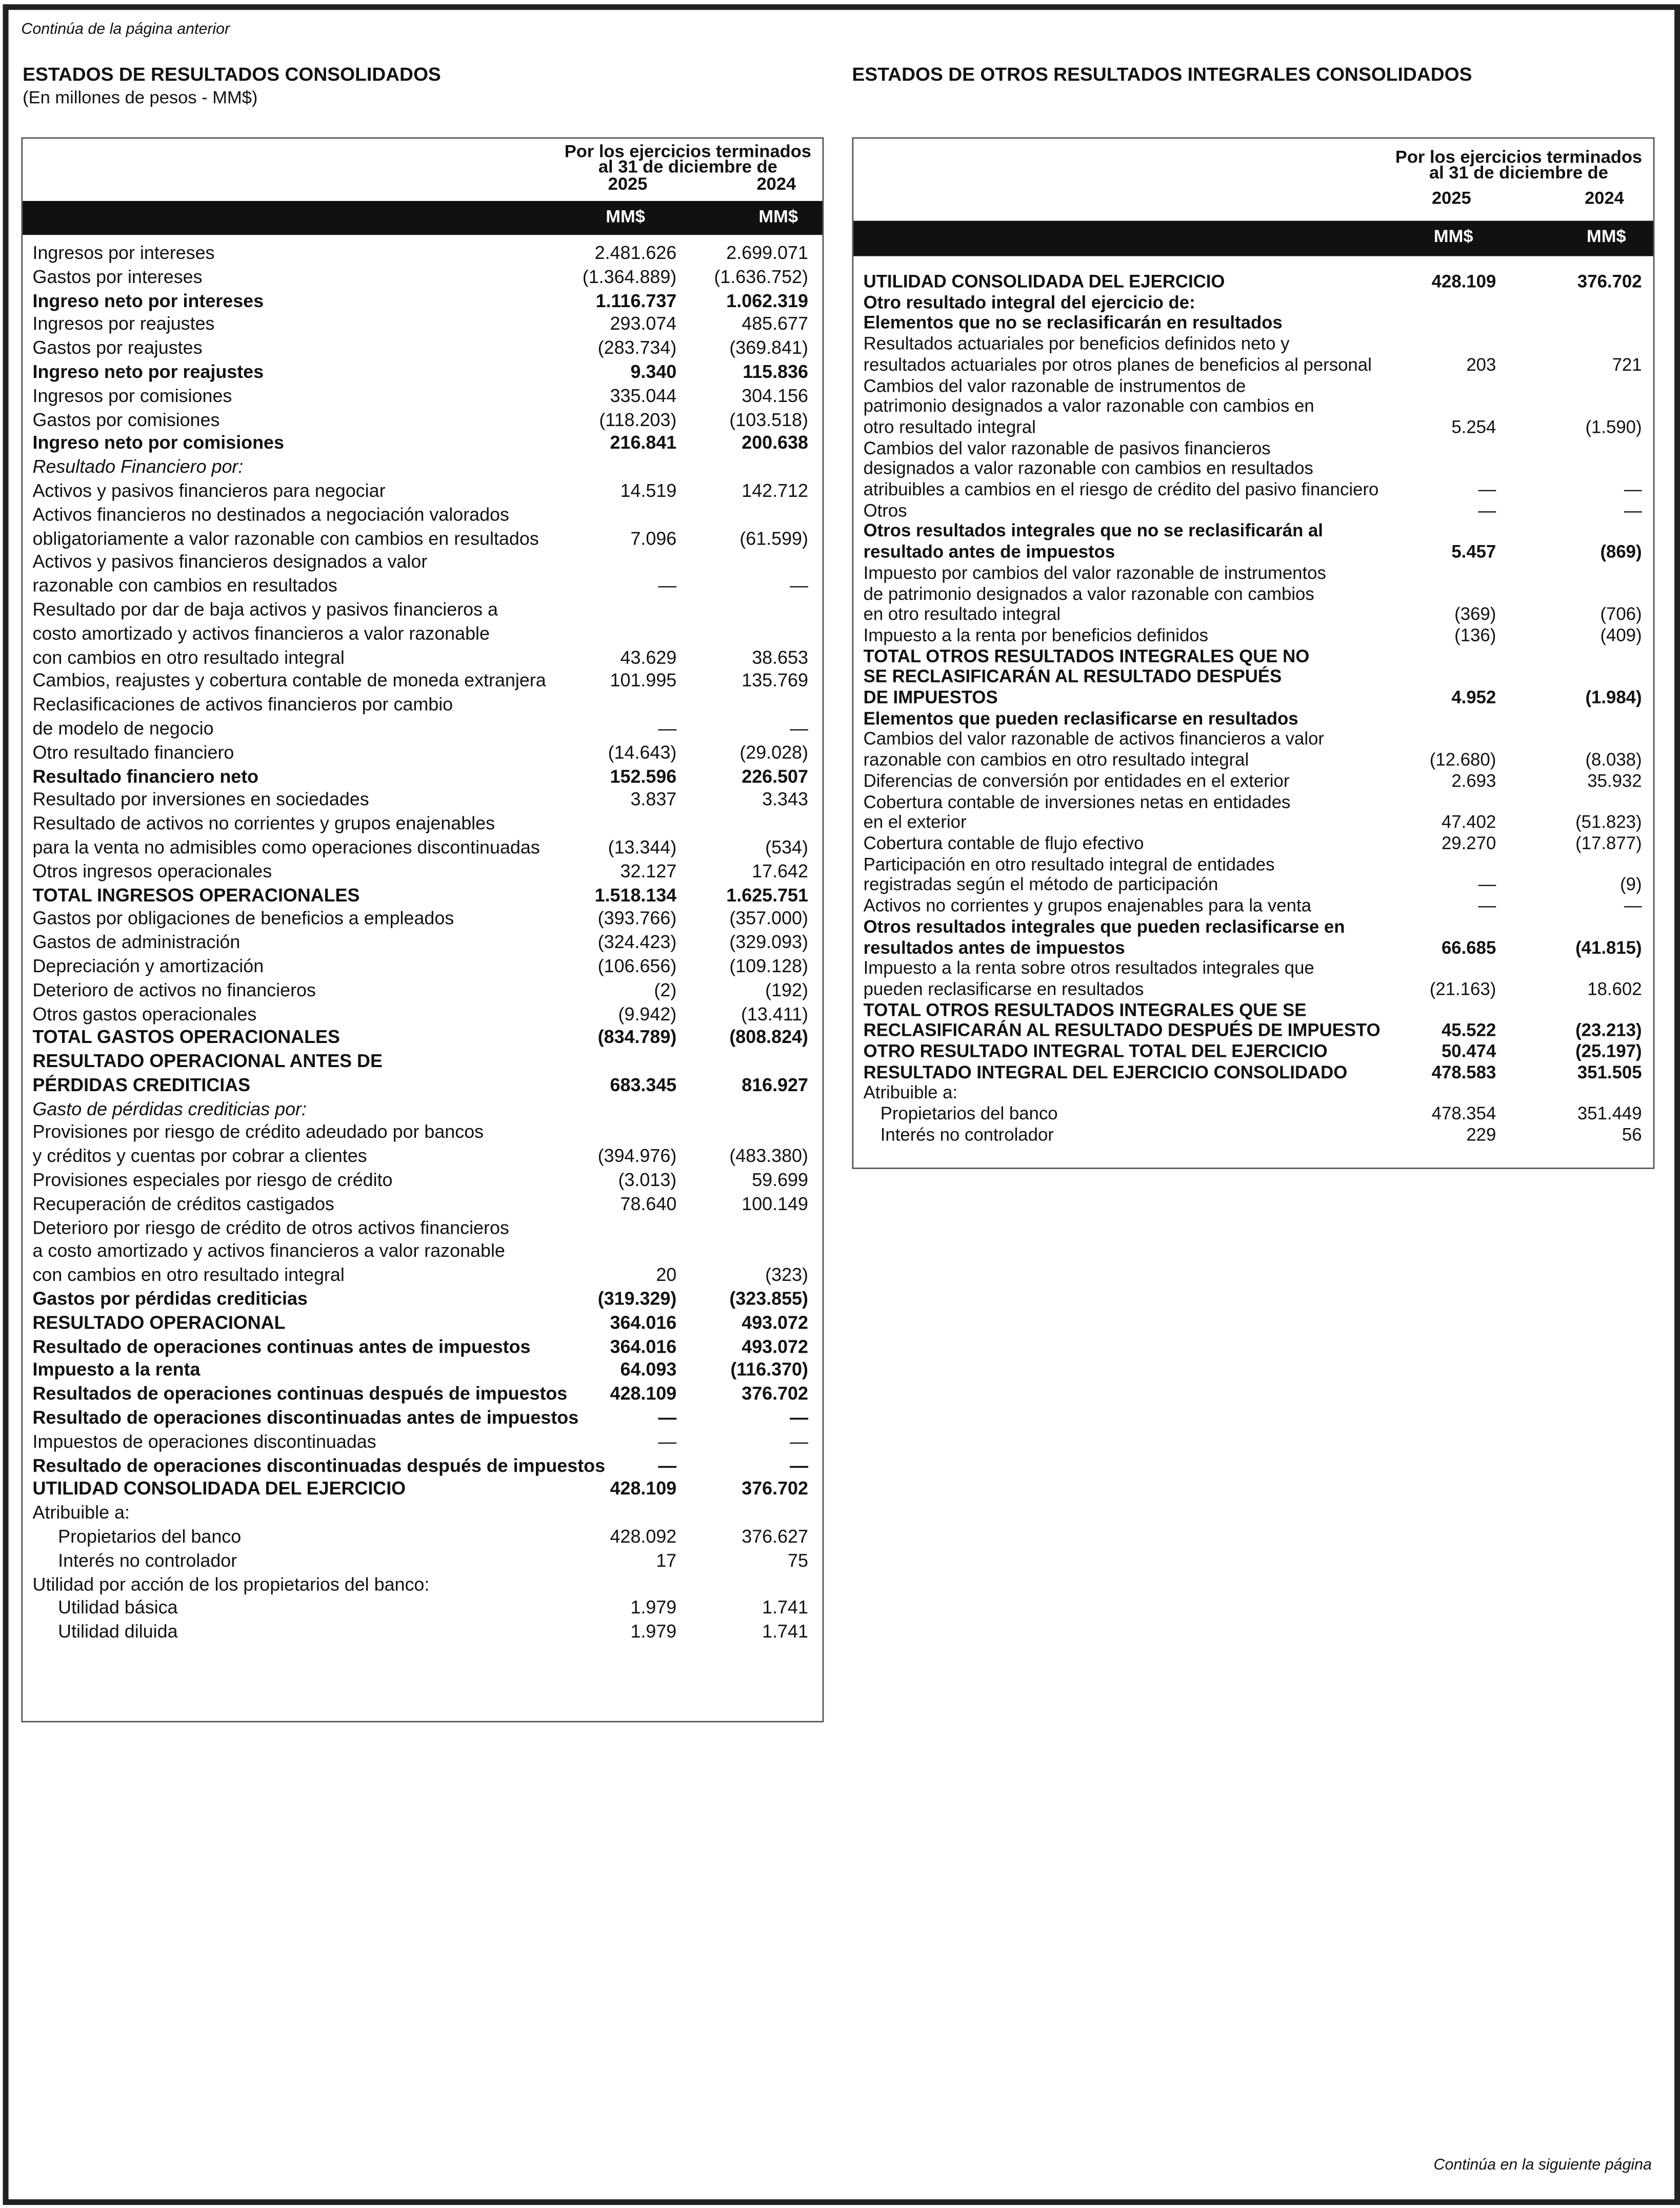 The height and width of the screenshot is (2208, 1680). Describe the element at coordinates (773, 538) in the screenshot. I see `value-2024: (61.599)` at that location.